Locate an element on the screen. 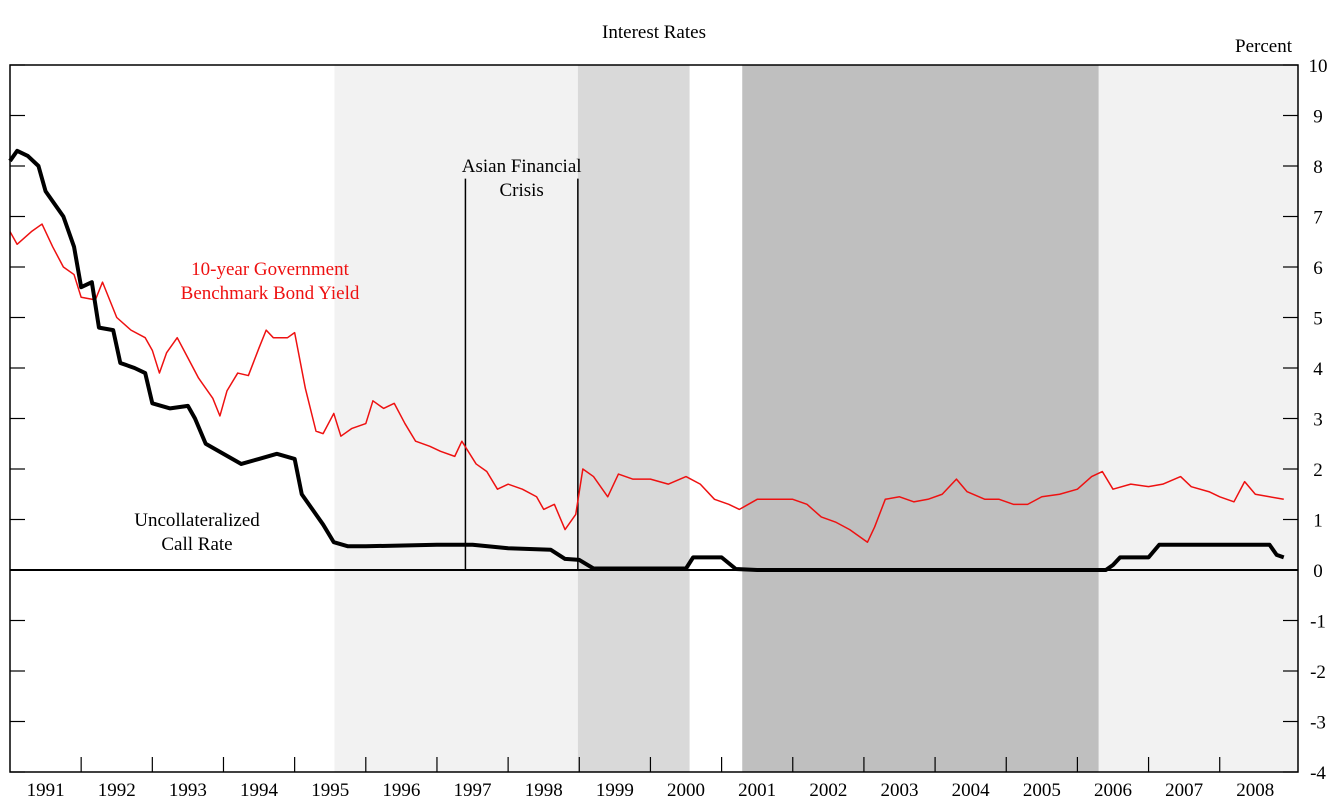 The image size is (1333, 809). y-tick-label: 4 is located at coordinates (1318, 369).